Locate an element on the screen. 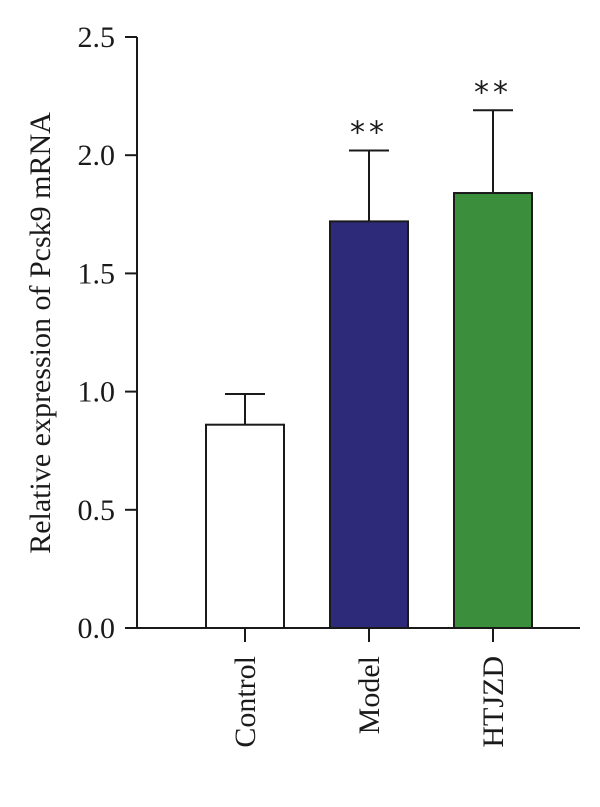 Image resolution: width=600 pixels, height=807 pixels. y-axis: 0.0 0.5 1.0 1.5 2.0 2.5 is located at coordinates (108, 333).